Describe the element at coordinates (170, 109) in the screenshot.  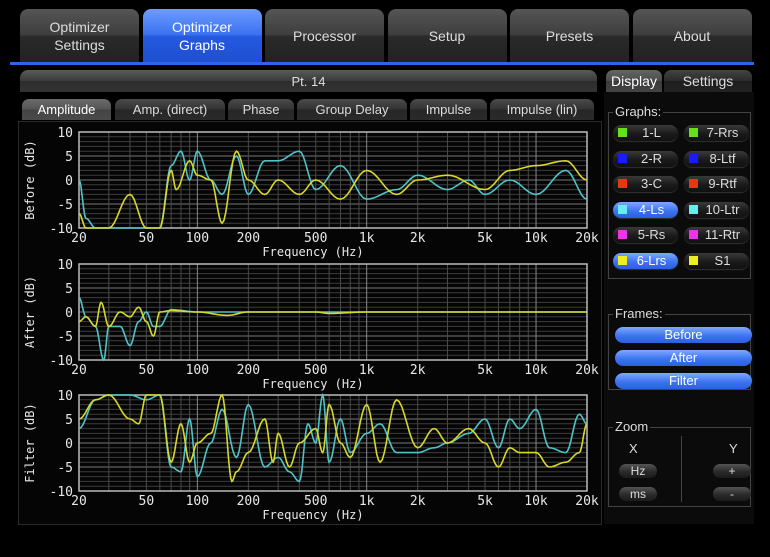
I see `subtab-amp-direct: Amp. (direct)` at that location.